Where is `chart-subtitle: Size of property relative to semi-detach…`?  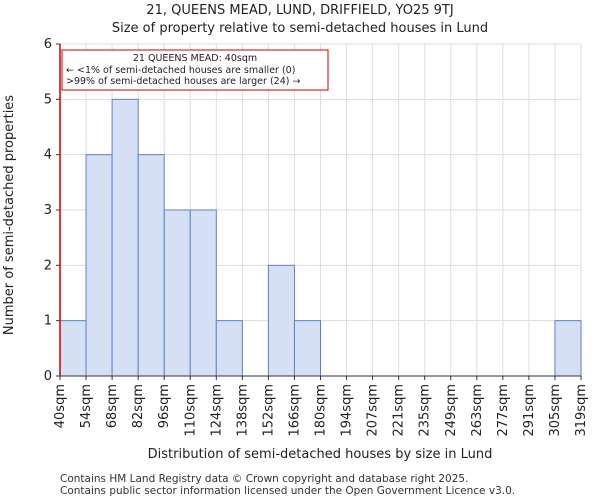
chart-subtitle: Size of property relative to semi-detach… is located at coordinates (300, 28).